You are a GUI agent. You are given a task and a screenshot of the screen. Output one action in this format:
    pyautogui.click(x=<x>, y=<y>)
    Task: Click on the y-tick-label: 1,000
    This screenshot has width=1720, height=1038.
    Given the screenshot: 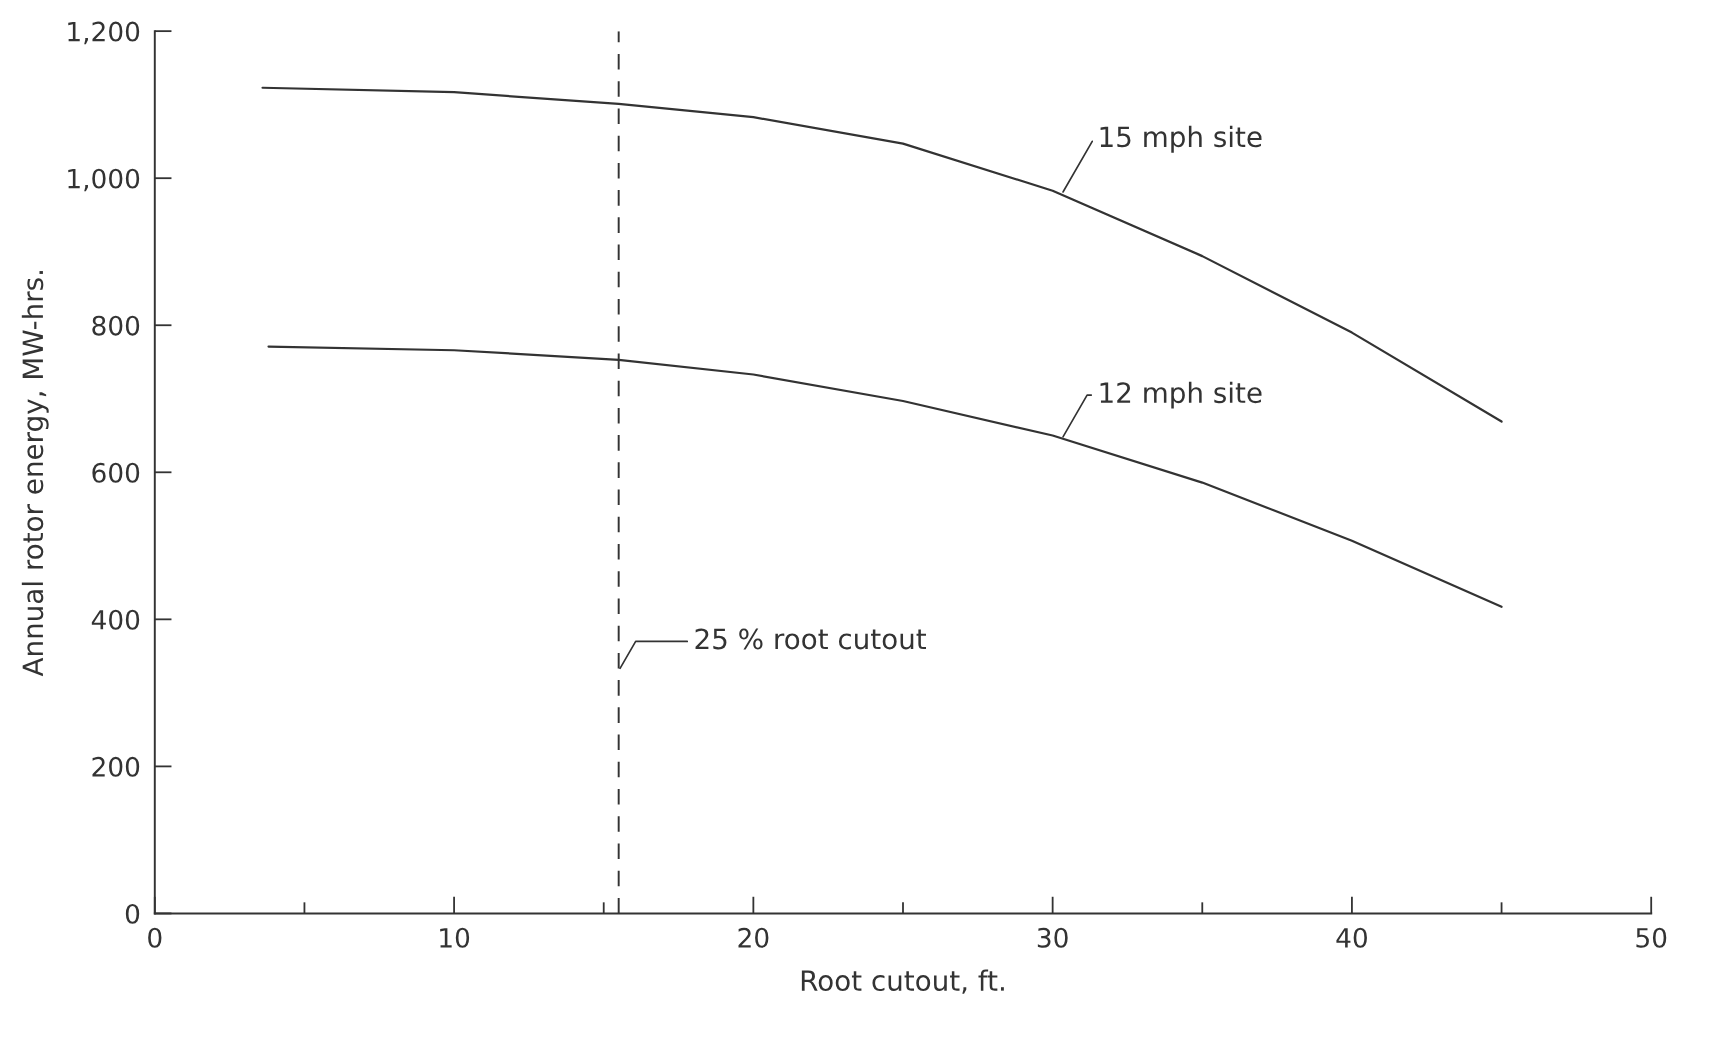 What is the action you would take?
    pyautogui.click(x=104, y=180)
    